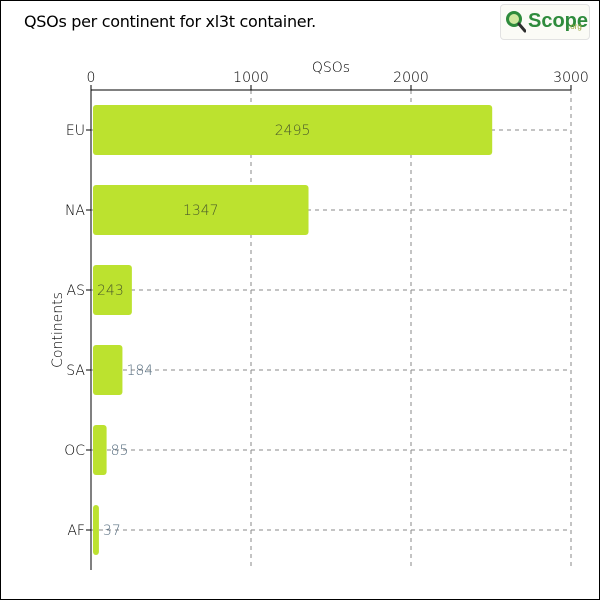 The width and height of the screenshot is (600, 600). I want to click on x-tick-label: 0, so click(91, 78).